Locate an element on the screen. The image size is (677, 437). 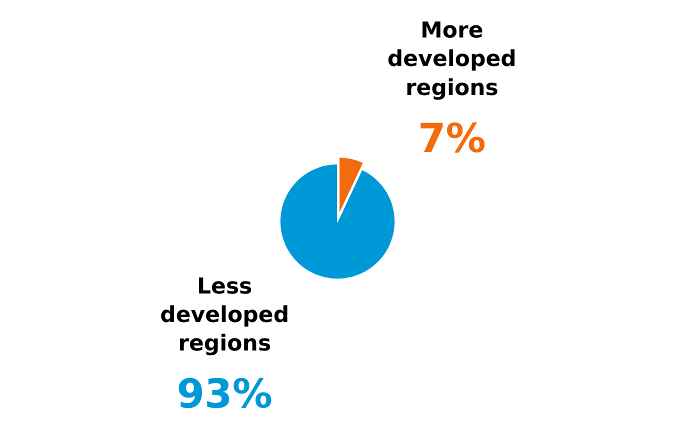
data-label: 7% is located at coordinates (452, 139).